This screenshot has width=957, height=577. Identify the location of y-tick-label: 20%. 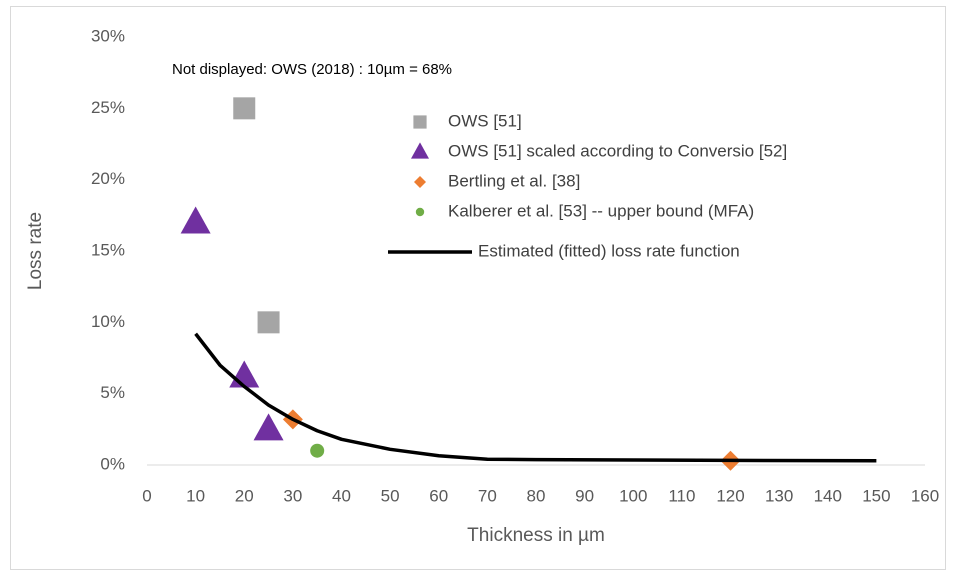
(108, 178).